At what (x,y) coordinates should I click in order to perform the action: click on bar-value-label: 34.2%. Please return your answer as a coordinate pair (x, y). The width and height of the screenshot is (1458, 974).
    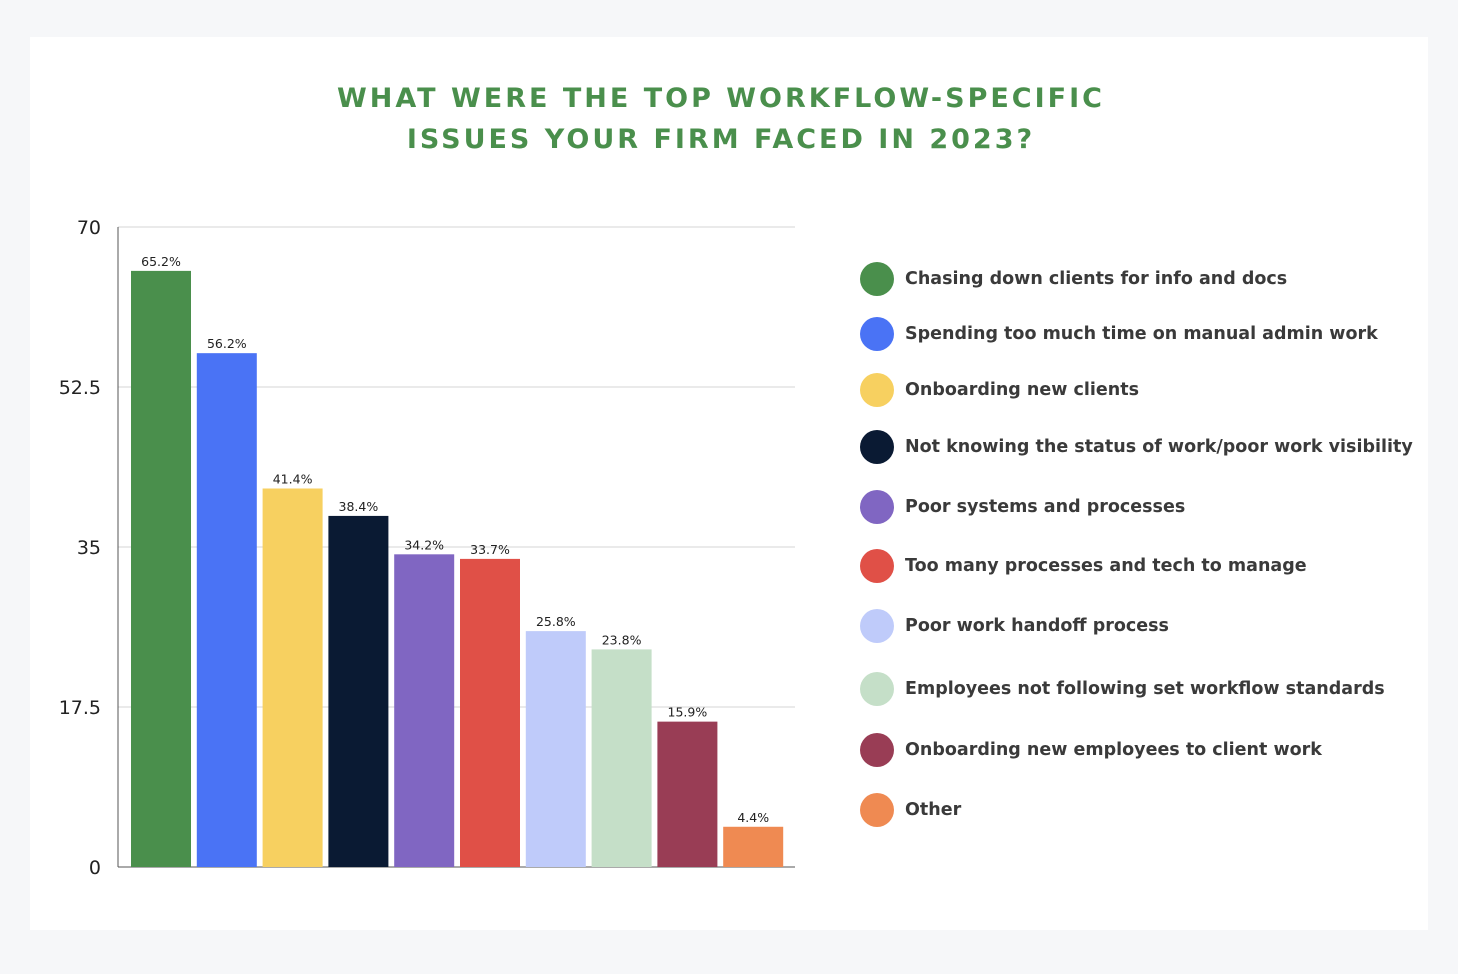
    Looking at the image, I should click on (424, 544).